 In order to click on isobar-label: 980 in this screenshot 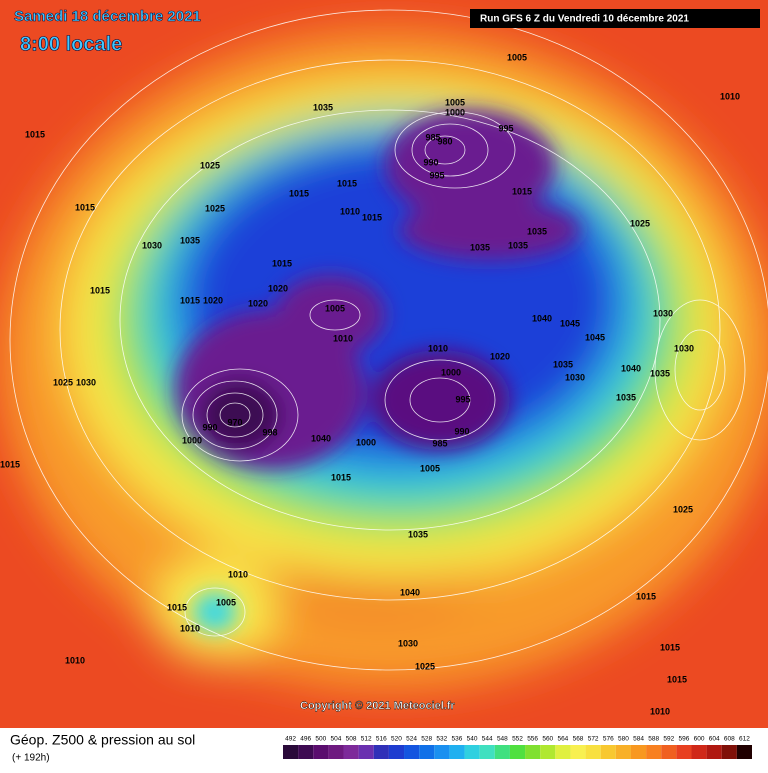, I will do `click(444, 141)`.